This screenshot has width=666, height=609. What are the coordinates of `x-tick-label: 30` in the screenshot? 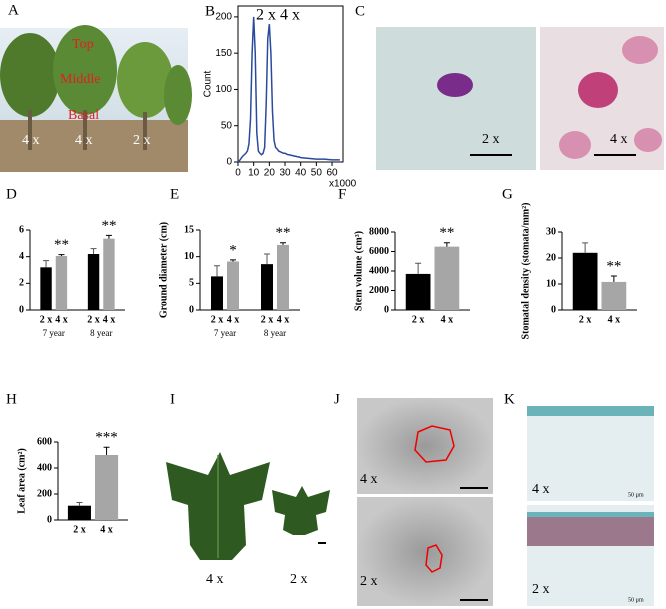 It's located at (285, 173).